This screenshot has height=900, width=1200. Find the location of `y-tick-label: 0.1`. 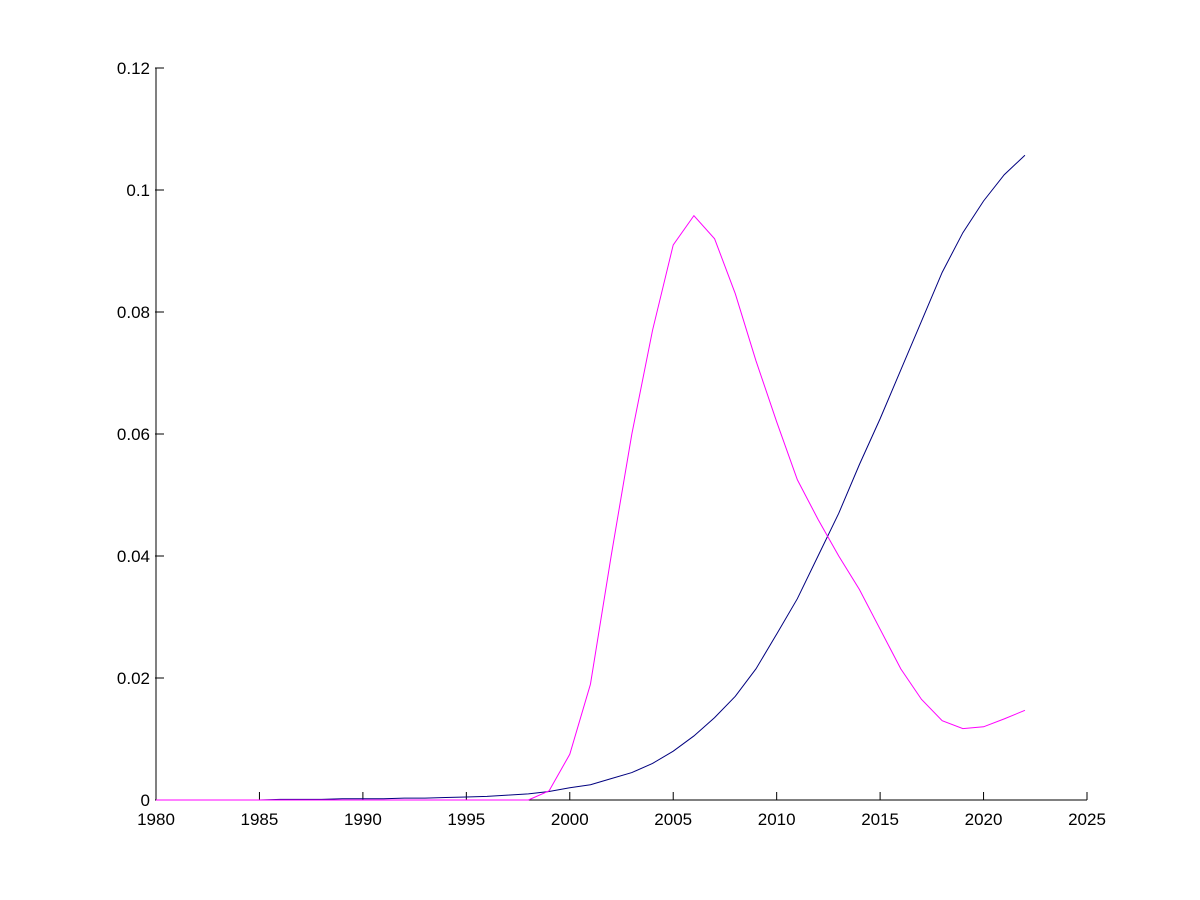

y-tick-label: 0.1 is located at coordinates (138, 190).